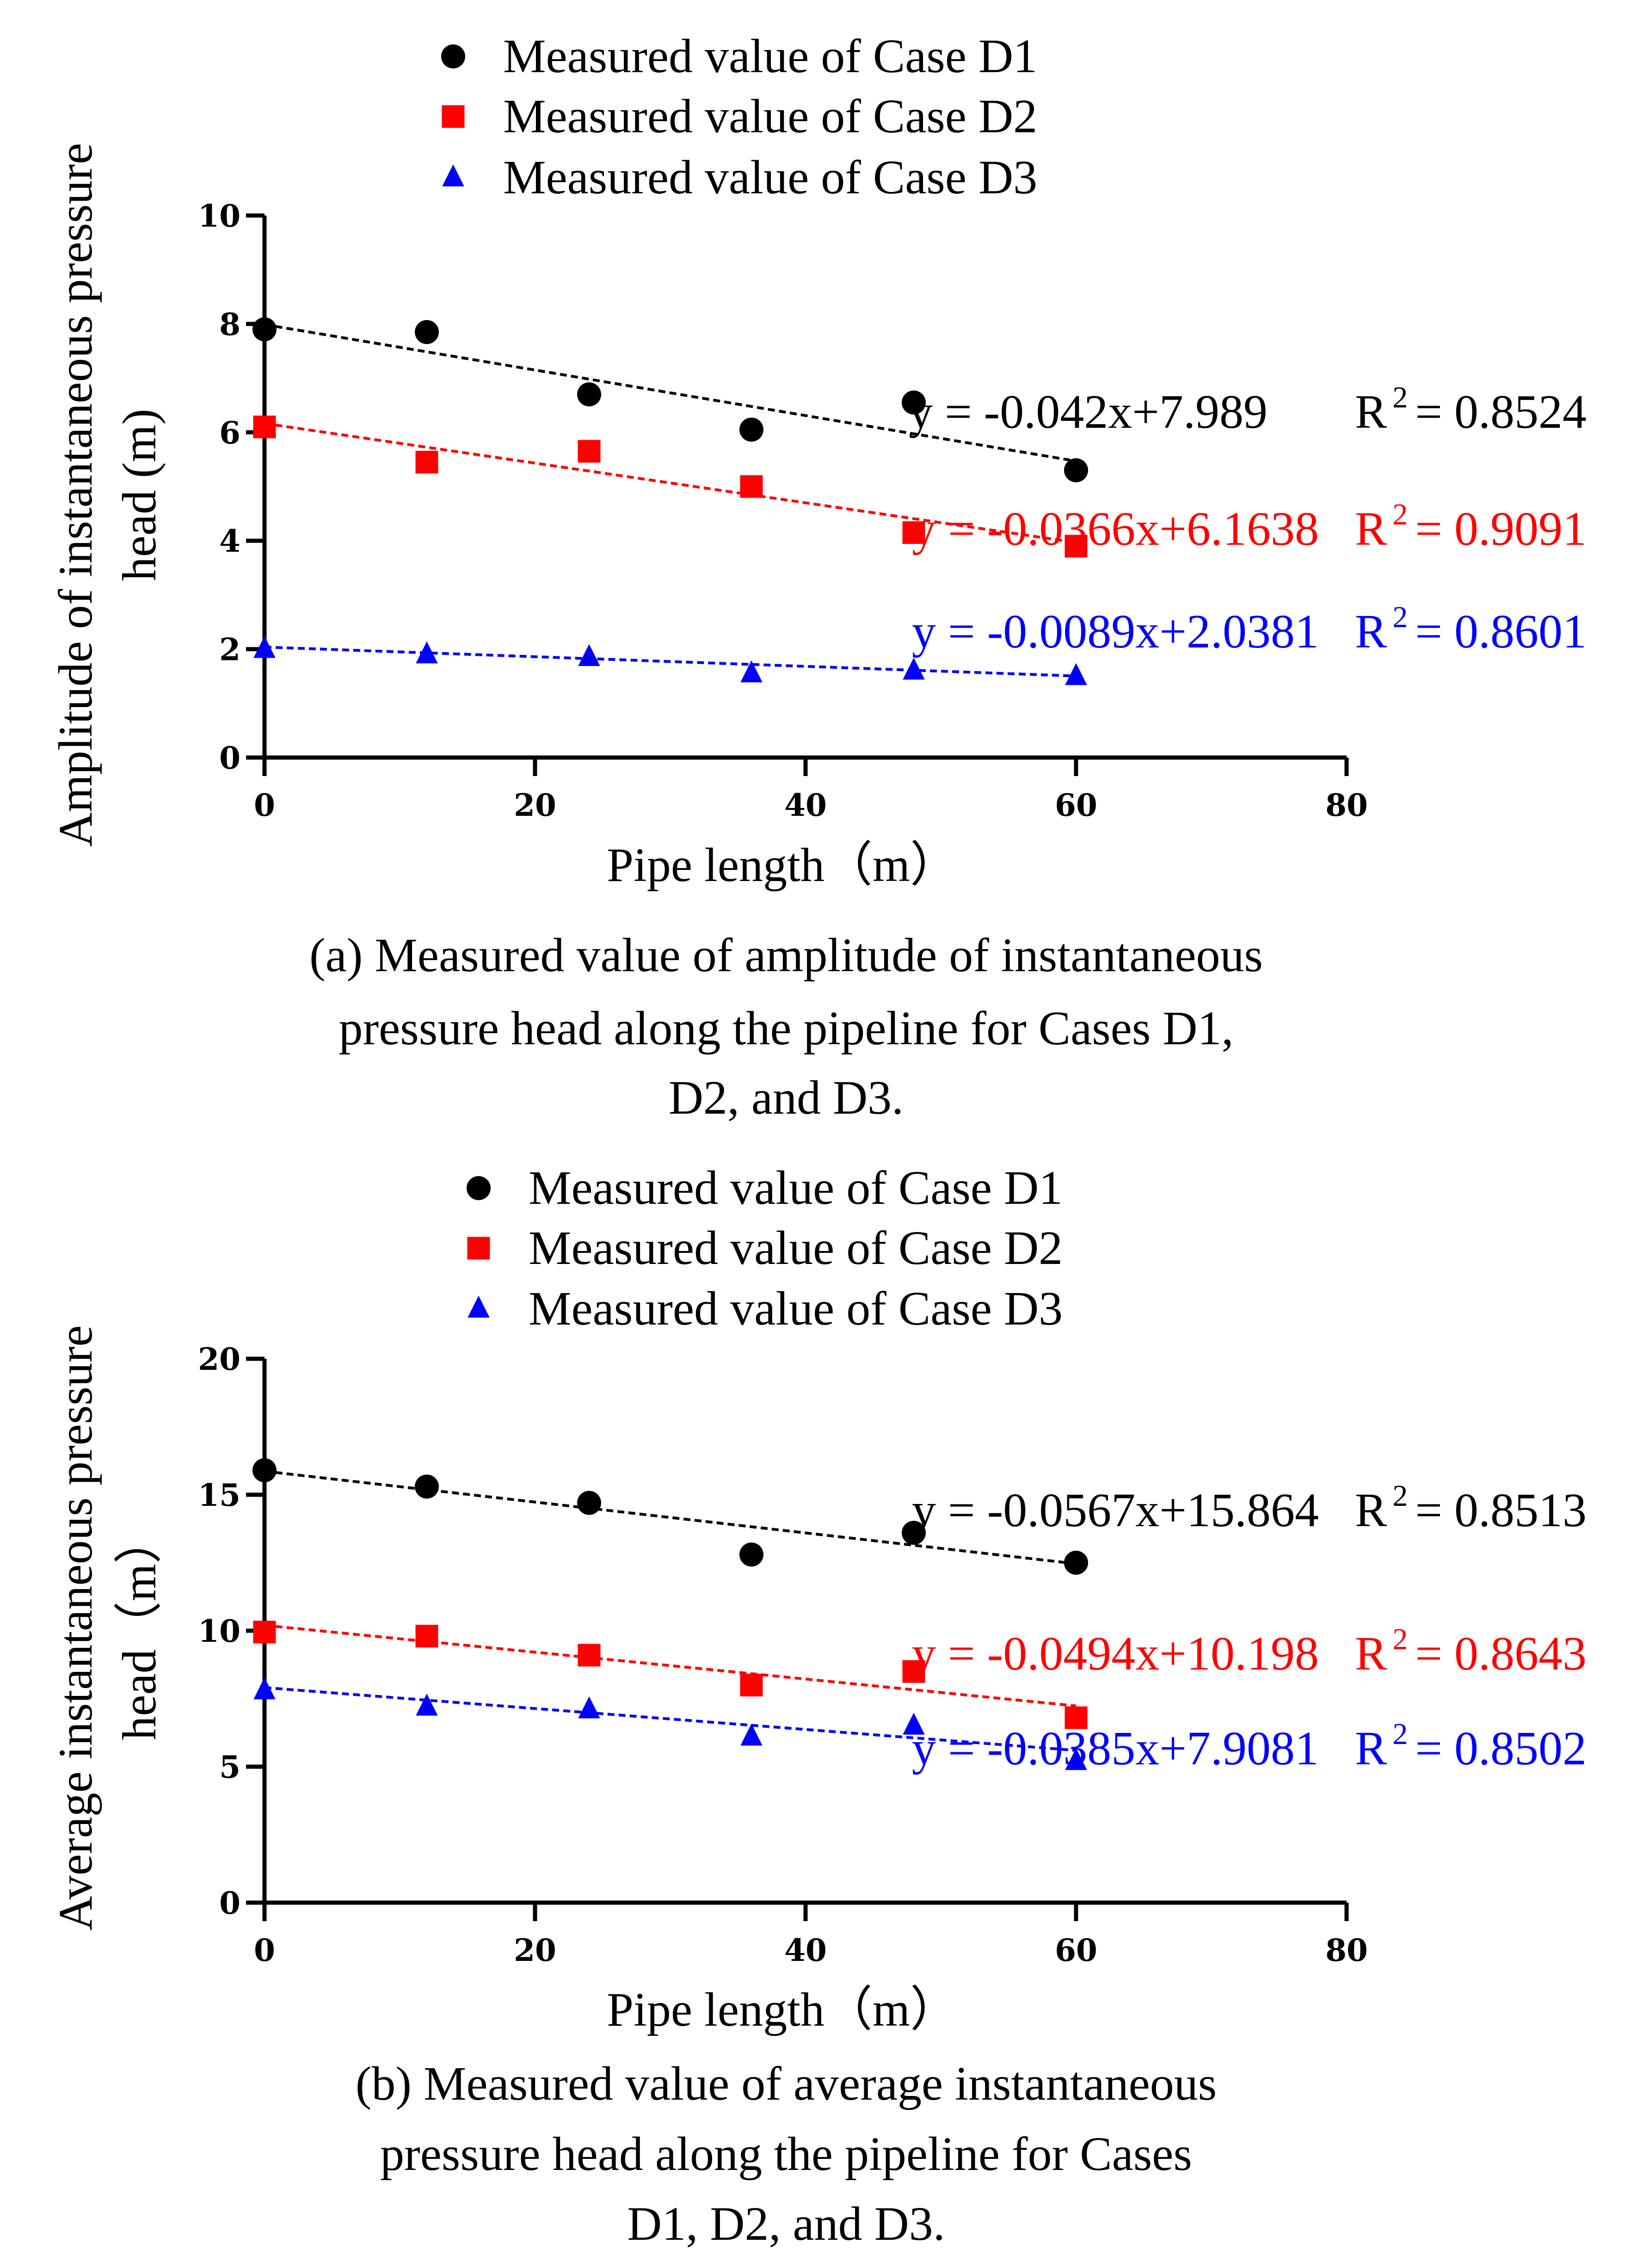 The width and height of the screenshot is (1649, 2268). What do you see at coordinates (139, 495) in the screenshot?
I see `y-axis-label: head (m)` at bounding box center [139, 495].